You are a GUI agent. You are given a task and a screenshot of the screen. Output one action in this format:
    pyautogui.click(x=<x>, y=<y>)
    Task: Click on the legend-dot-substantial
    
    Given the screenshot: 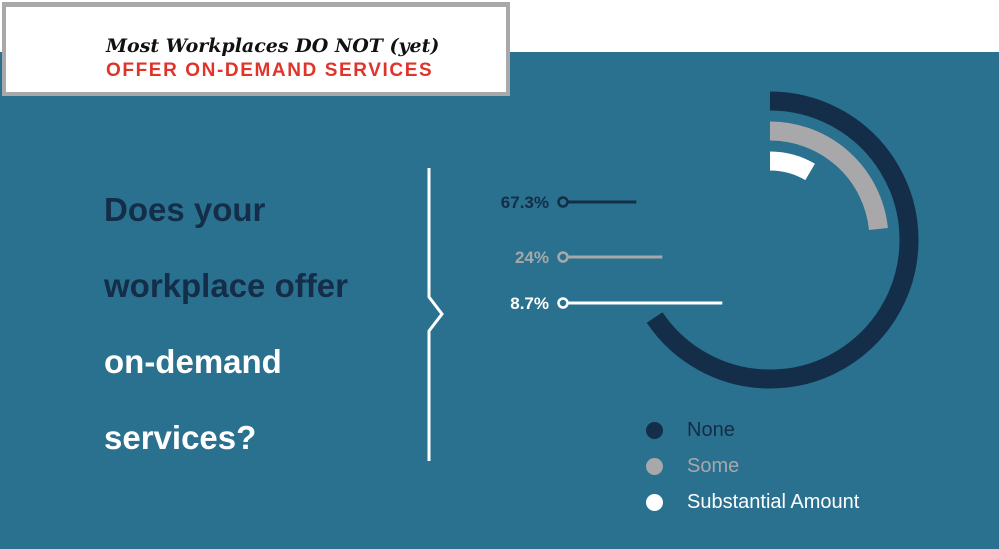 What is the action you would take?
    pyautogui.click(x=654, y=502)
    